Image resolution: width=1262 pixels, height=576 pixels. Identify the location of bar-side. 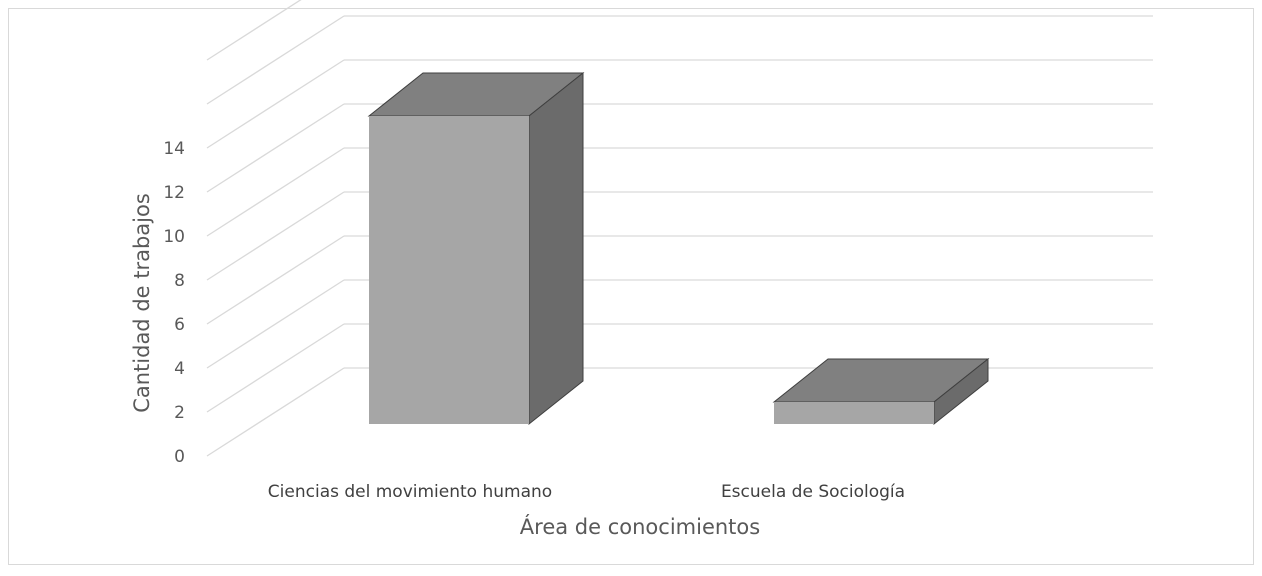
(556, 248).